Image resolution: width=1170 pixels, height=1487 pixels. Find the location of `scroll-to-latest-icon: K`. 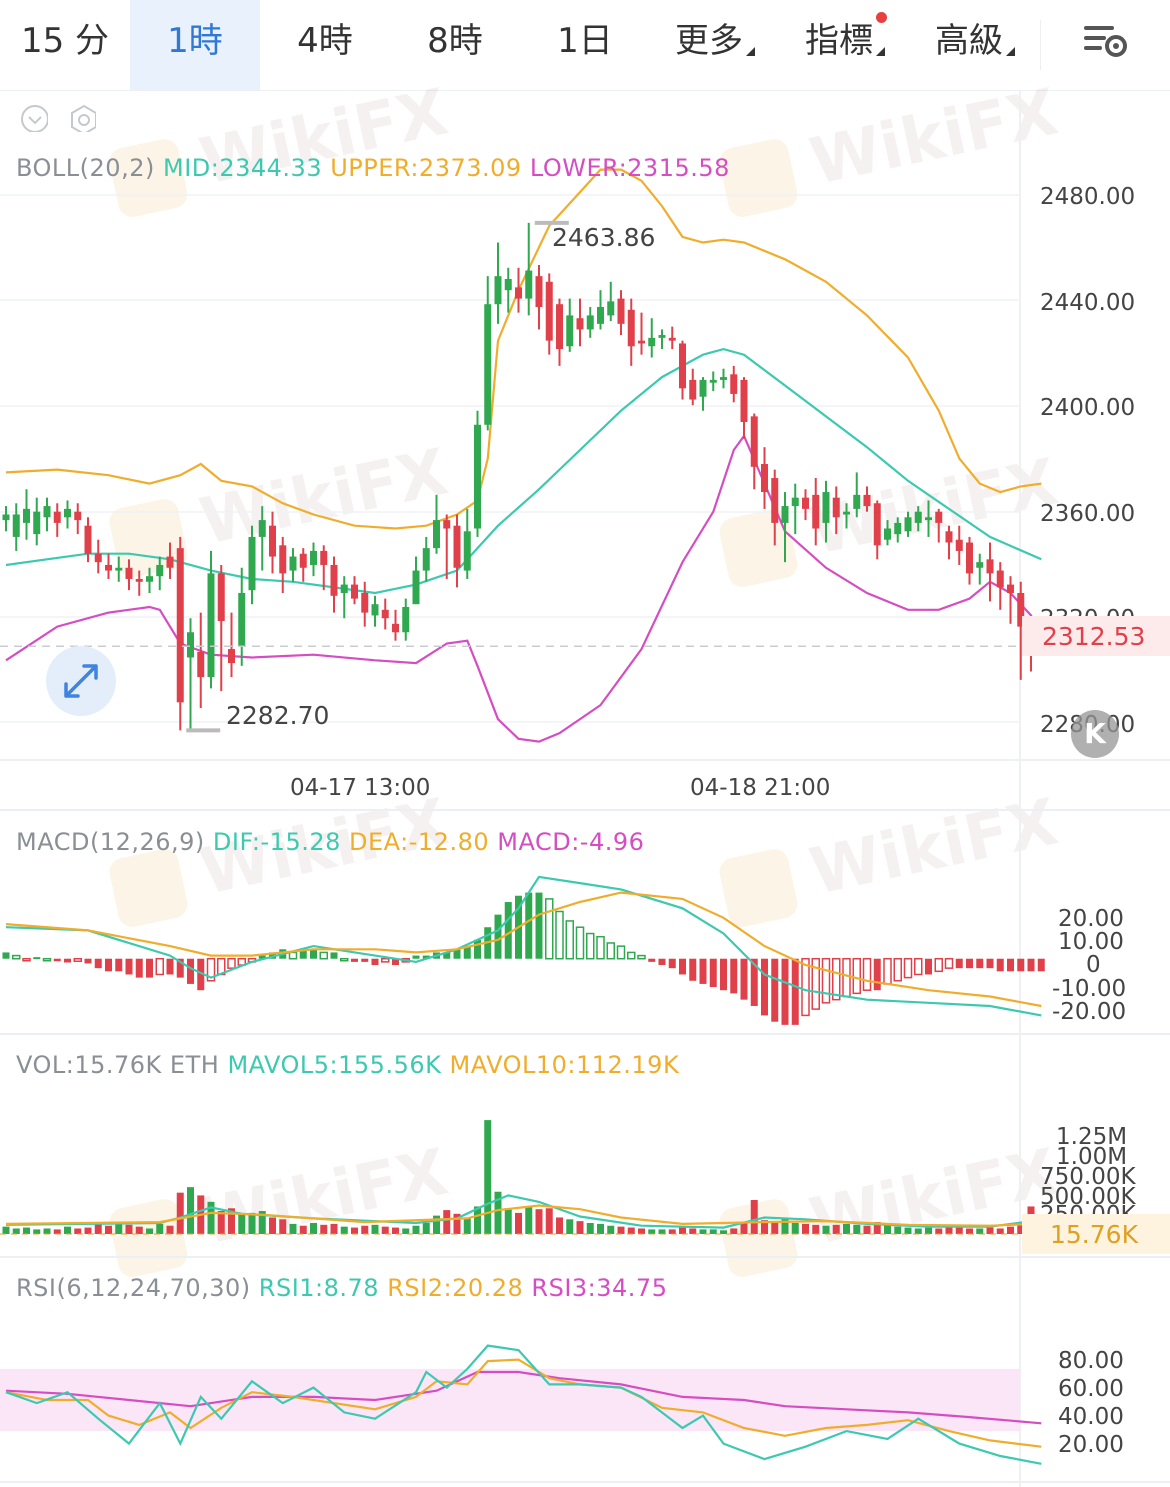

scroll-to-latest-icon: K is located at coordinates (1095, 734).